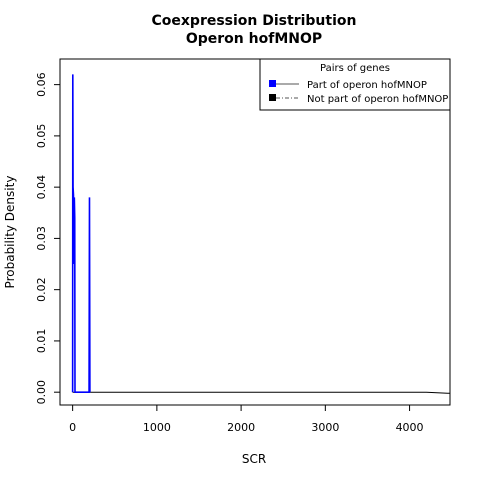 This screenshot has width=480, height=480. Describe the element at coordinates (246, 419) in the screenshot. I see `x-axis: 0 1000 2000 3000 4000` at that location.